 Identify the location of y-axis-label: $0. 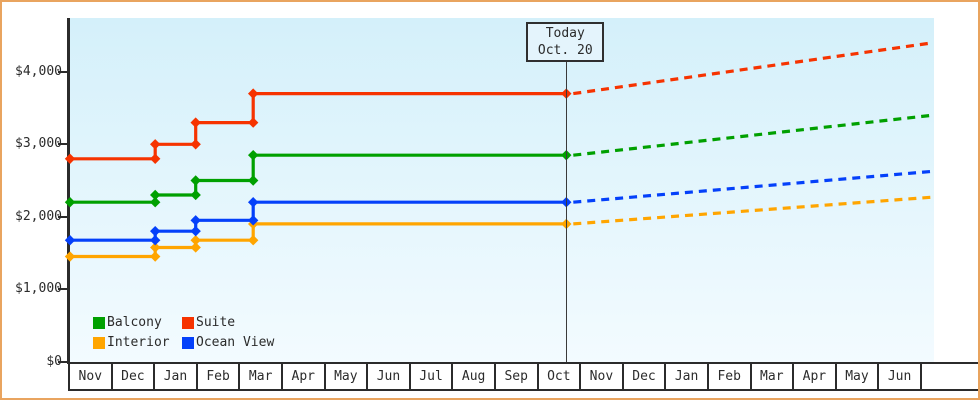
(54, 361).